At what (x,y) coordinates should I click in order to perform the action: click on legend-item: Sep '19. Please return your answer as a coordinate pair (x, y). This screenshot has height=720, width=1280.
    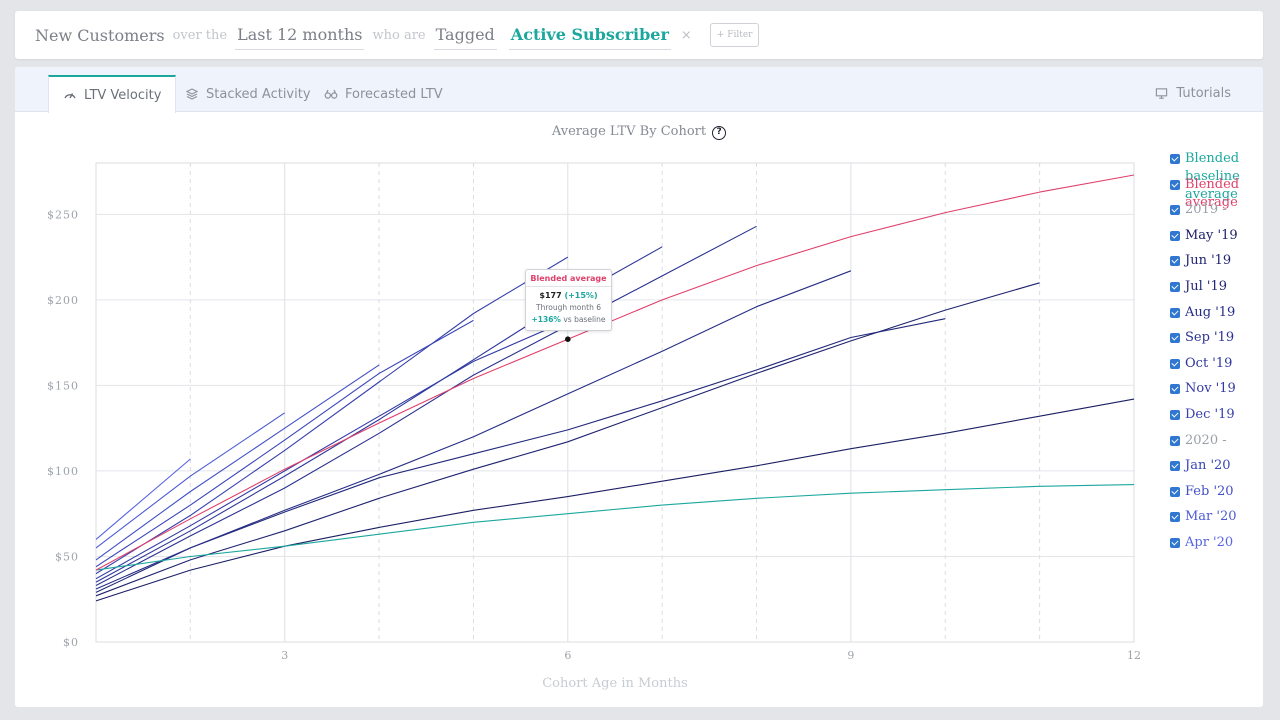
    Looking at the image, I should click on (1205, 342).